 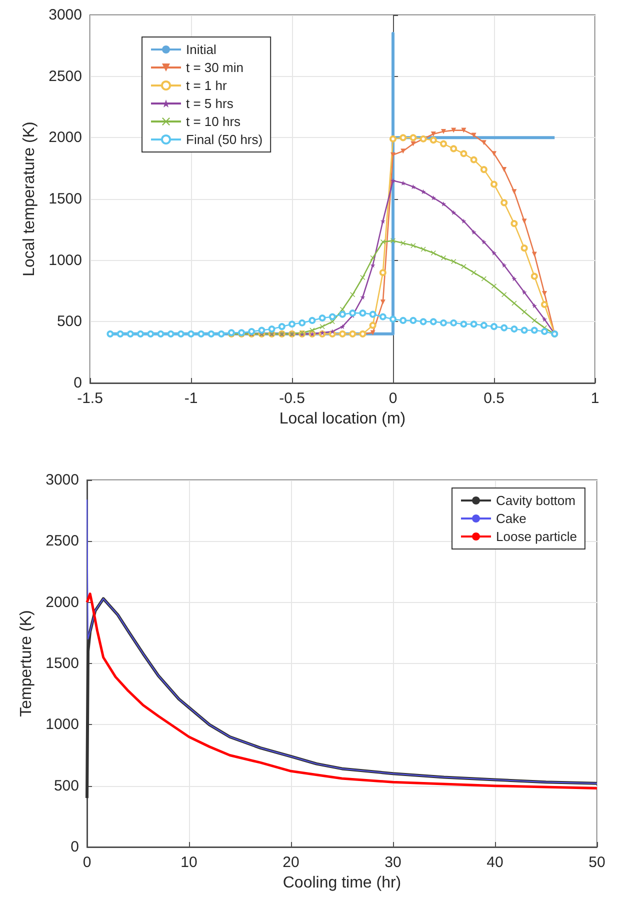 I want to click on legend-label: Loose particle, so click(x=536, y=536).